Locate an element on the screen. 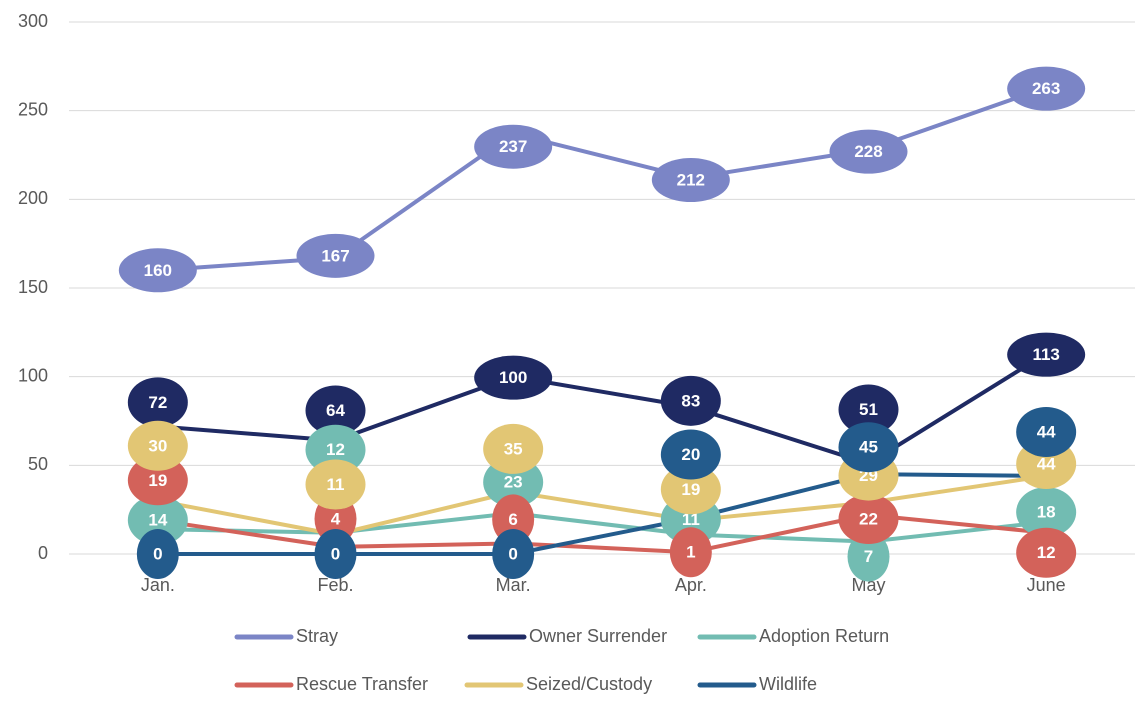 The width and height of the screenshot is (1135, 714). data-label: 113 is located at coordinates (1045, 354).